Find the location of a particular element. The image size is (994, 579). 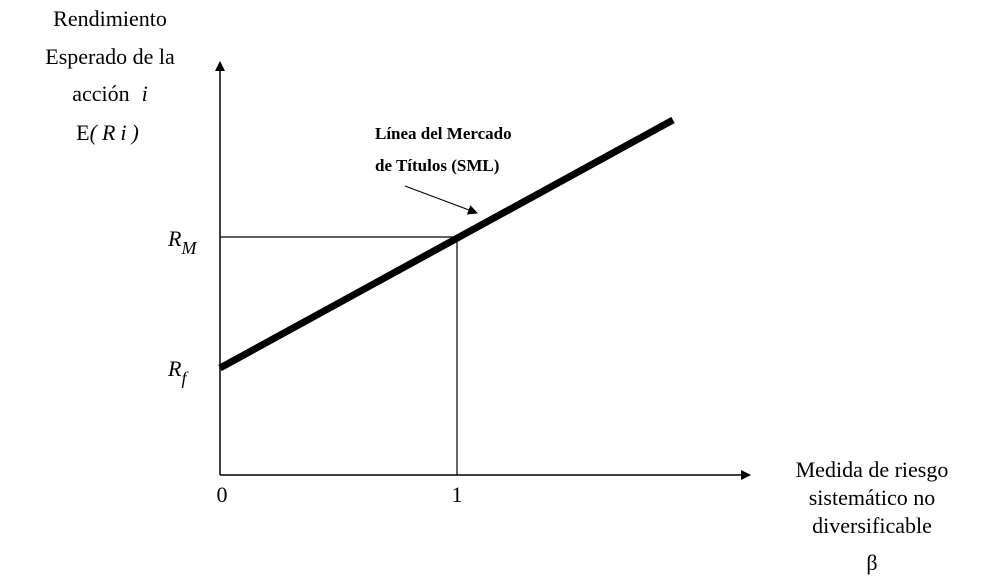

y-label-text: E is located at coordinates (82, 132).